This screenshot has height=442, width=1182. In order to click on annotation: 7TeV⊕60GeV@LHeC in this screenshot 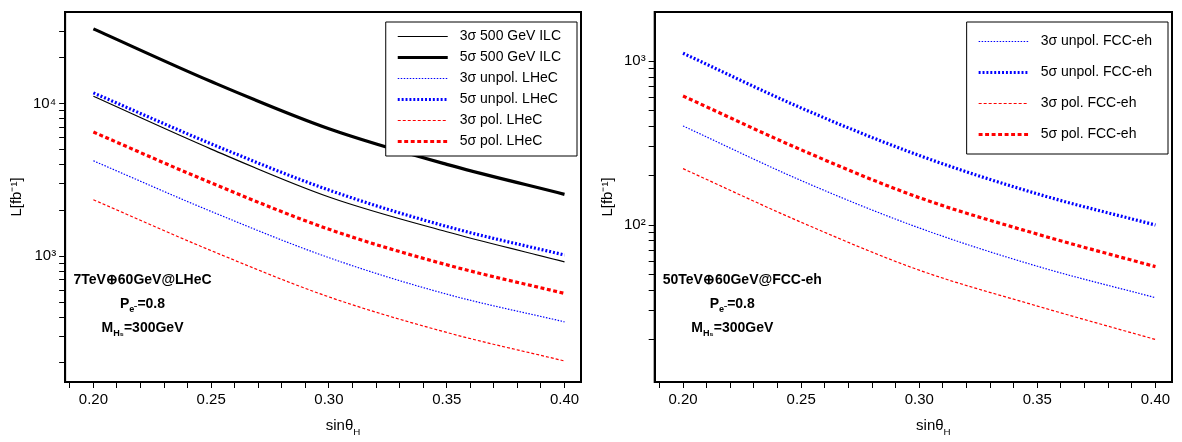, I will do `click(142, 278)`.